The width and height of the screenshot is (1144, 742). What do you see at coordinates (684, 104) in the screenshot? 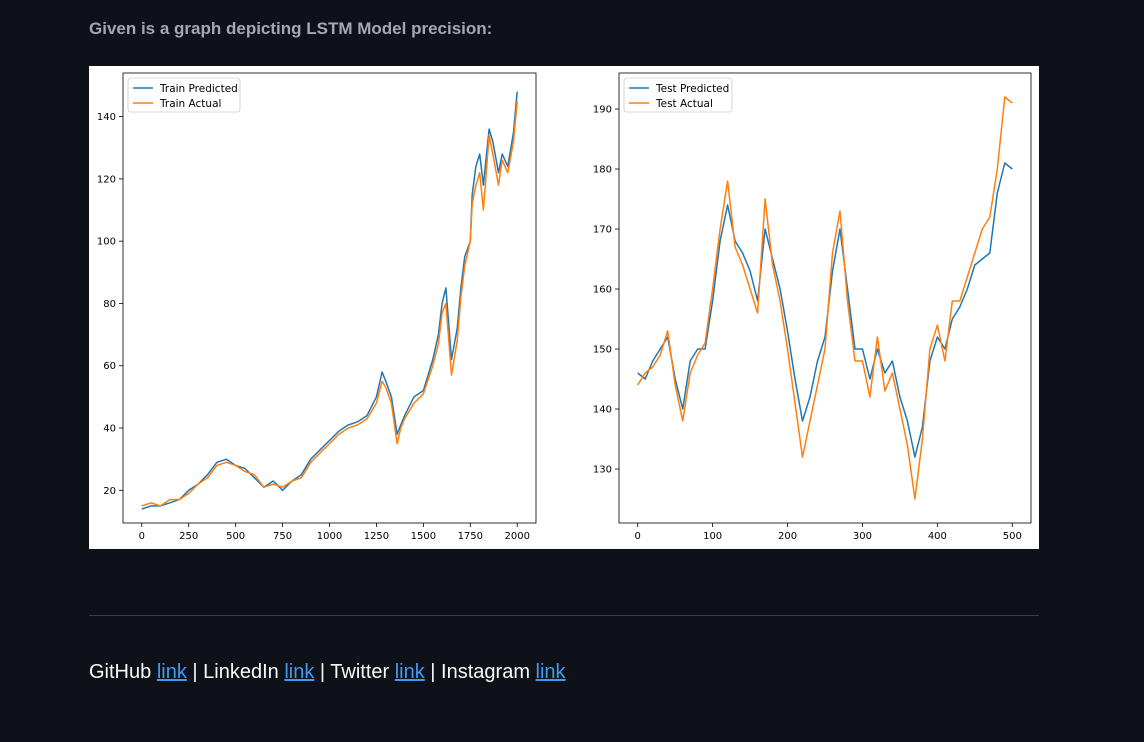
I see `test-legend-label-actual: Test Actual` at bounding box center [684, 104].